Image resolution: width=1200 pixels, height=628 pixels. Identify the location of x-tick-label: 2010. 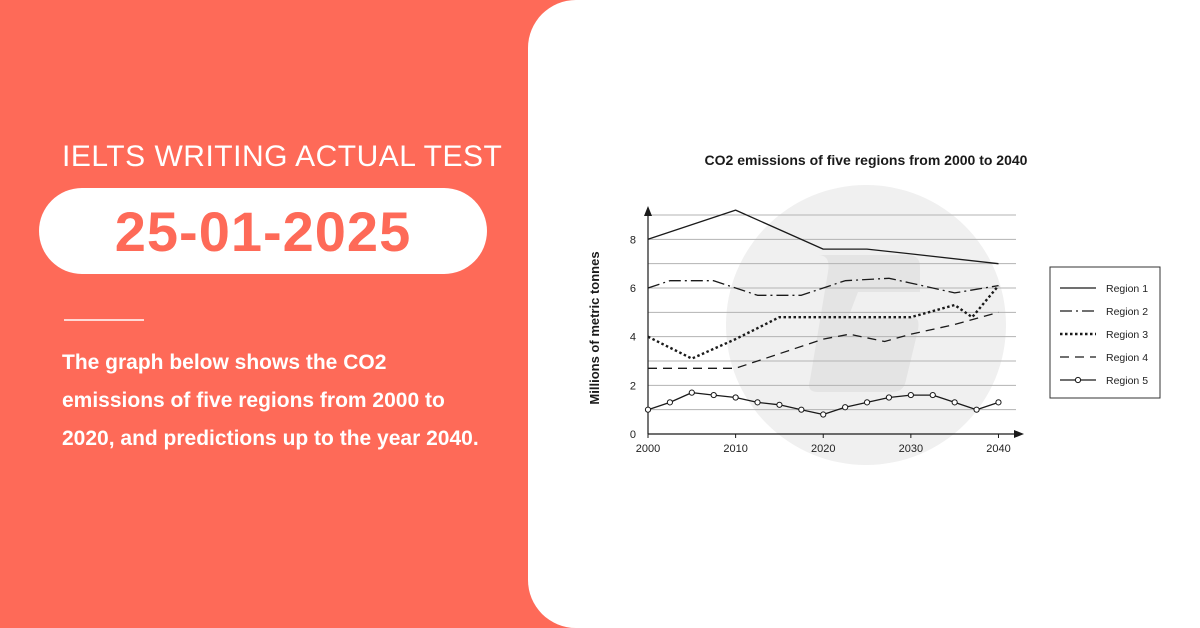
(735, 449).